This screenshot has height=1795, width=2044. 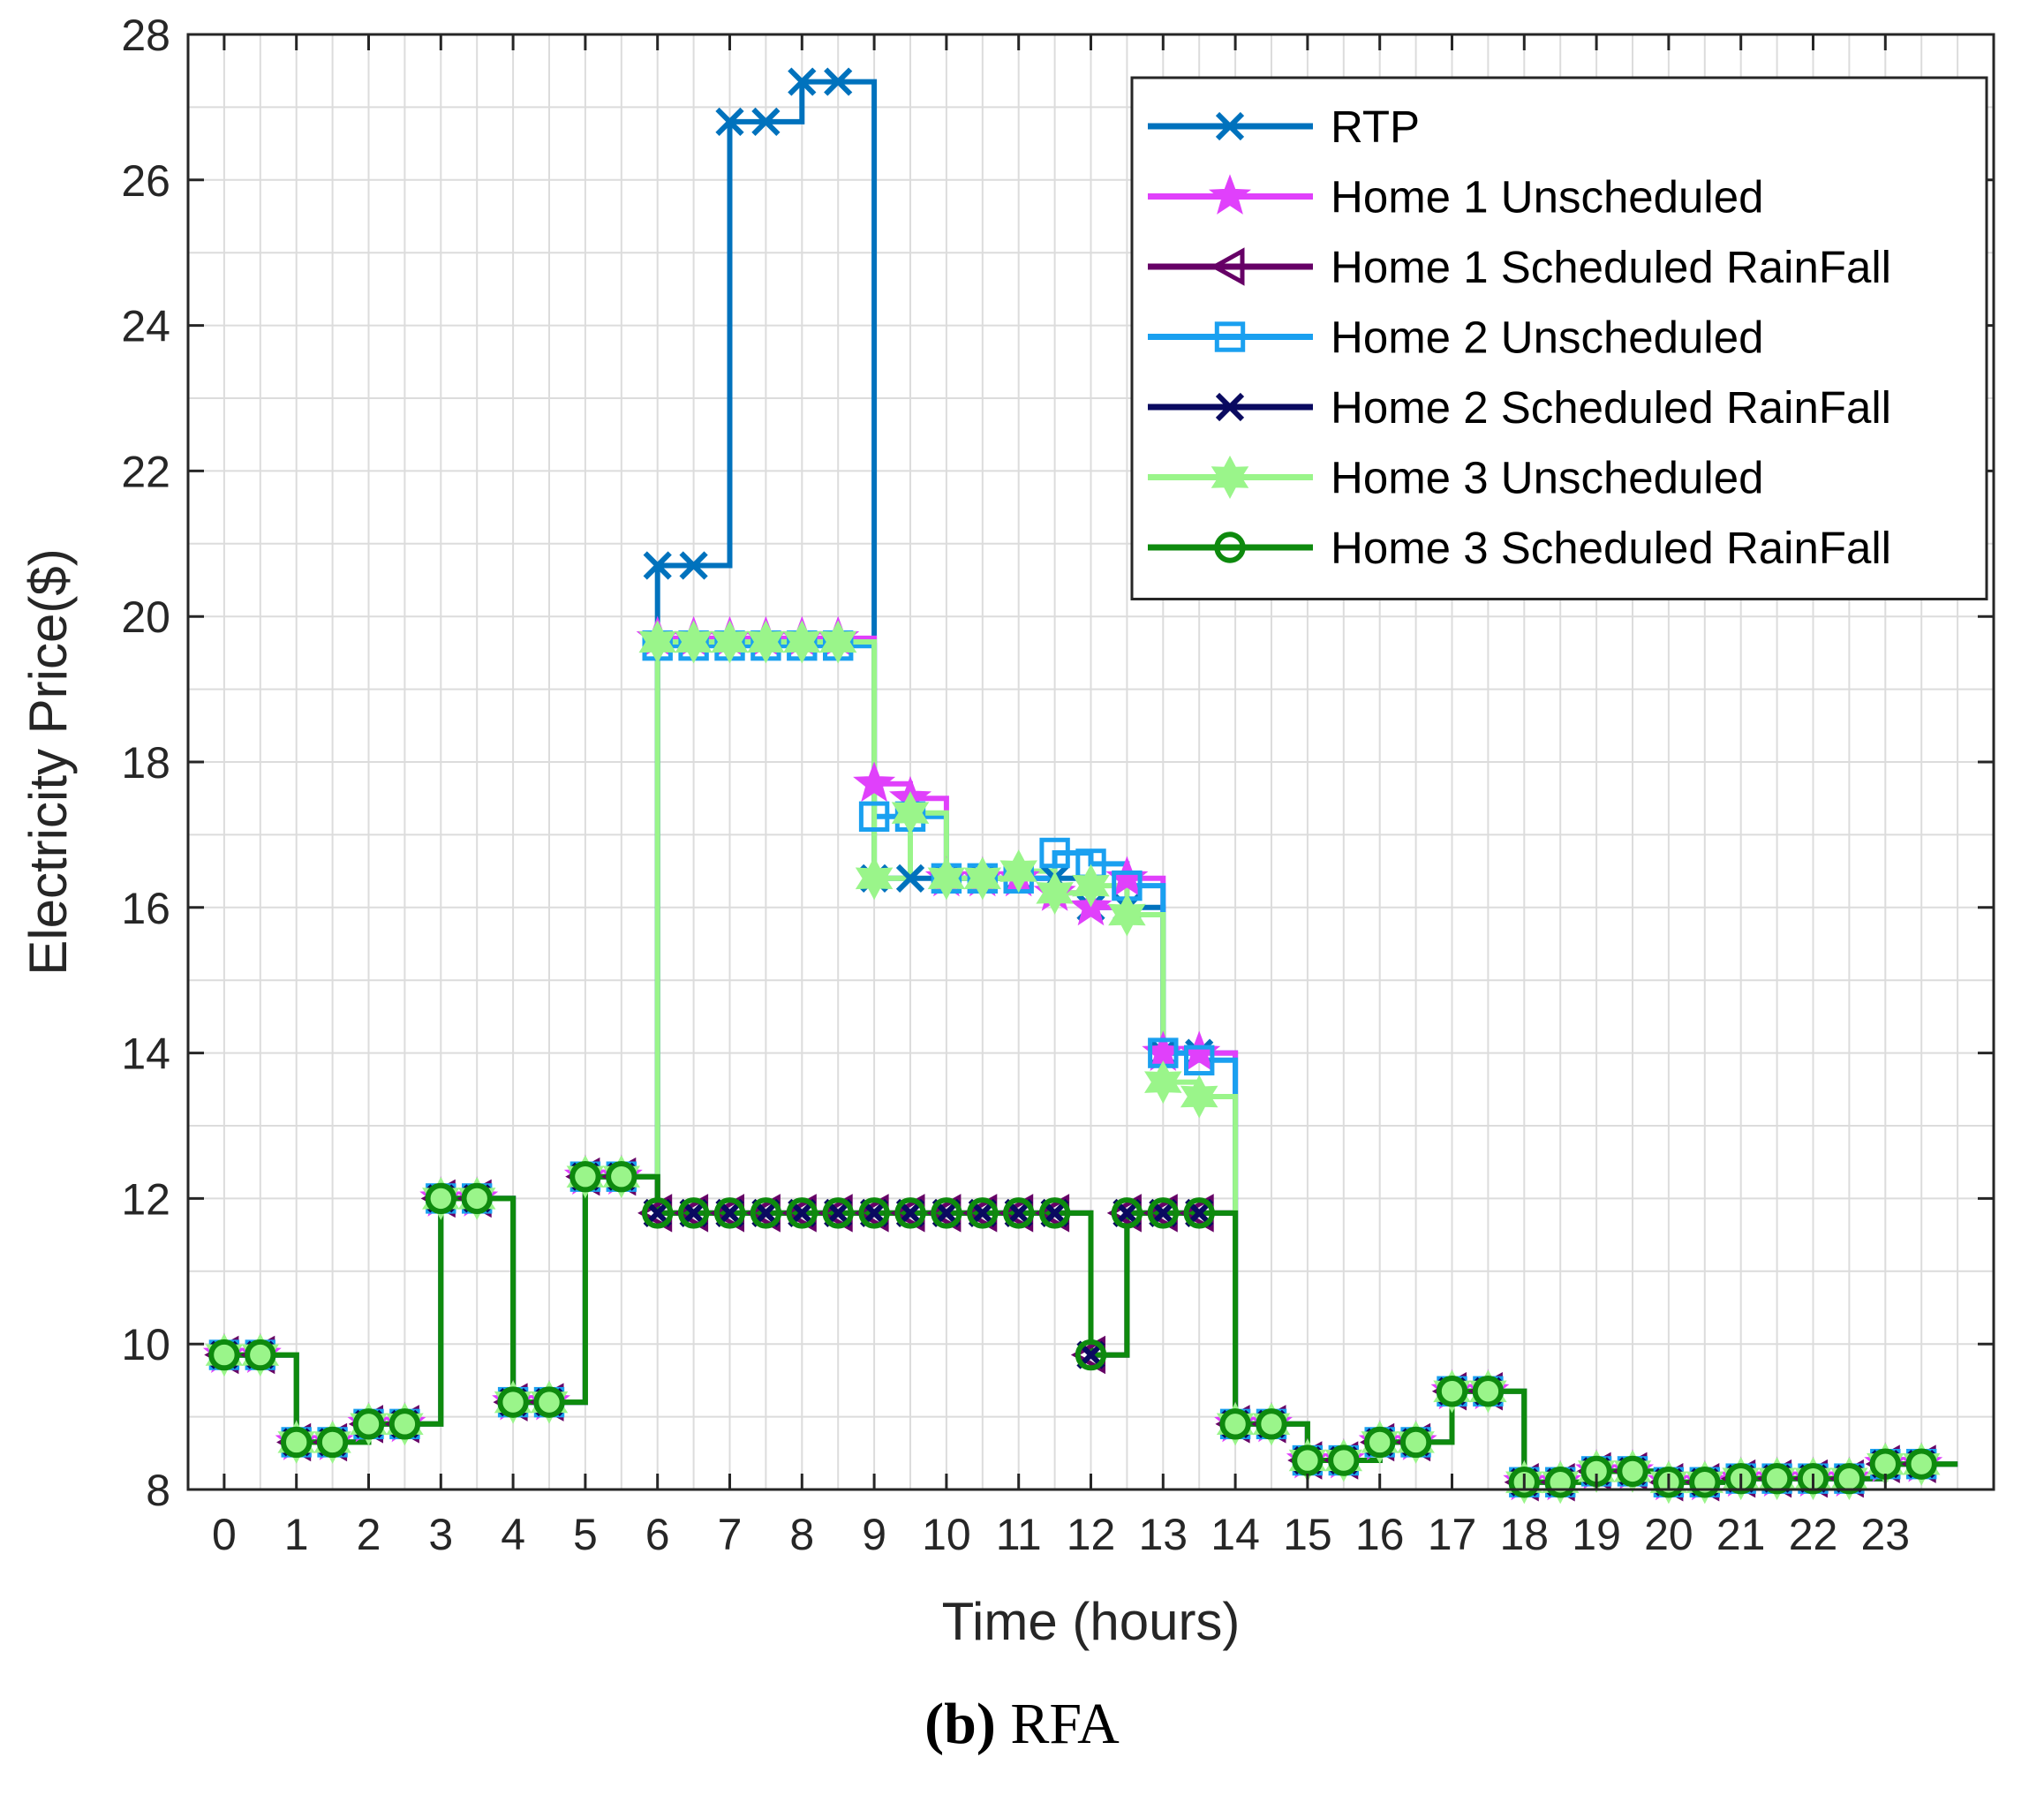 I want to click on x-tick-label: 23, so click(x=1885, y=1534).